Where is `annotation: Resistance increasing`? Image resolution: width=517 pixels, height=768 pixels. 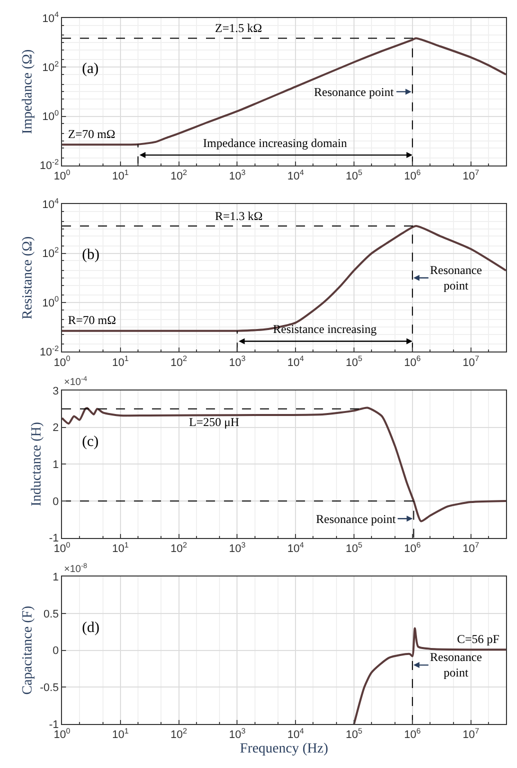 annotation: Resistance increasing is located at coordinates (325, 329).